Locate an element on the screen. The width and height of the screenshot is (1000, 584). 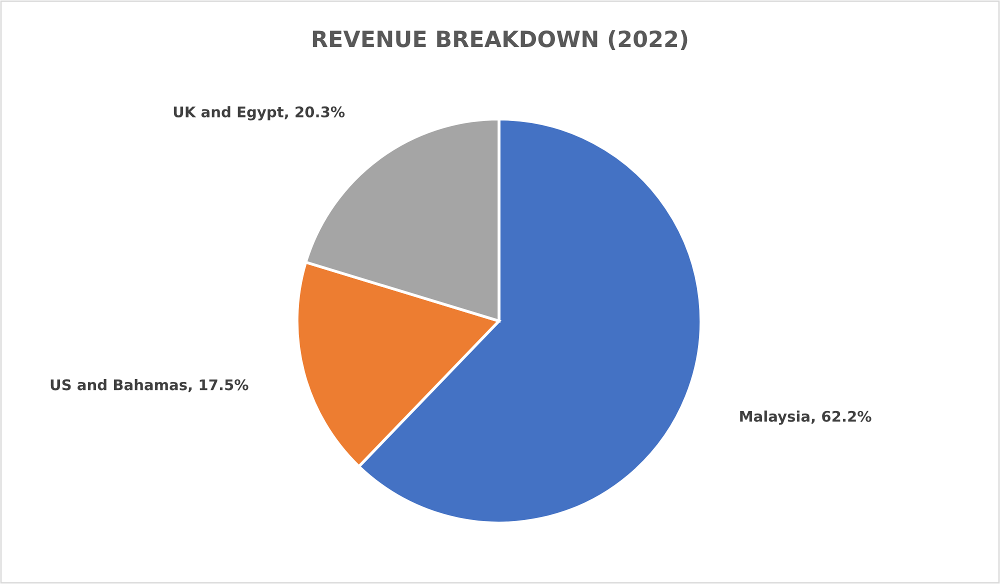
chart-title: REVENUE BREAKDOWN (2022) is located at coordinates (500, 40).